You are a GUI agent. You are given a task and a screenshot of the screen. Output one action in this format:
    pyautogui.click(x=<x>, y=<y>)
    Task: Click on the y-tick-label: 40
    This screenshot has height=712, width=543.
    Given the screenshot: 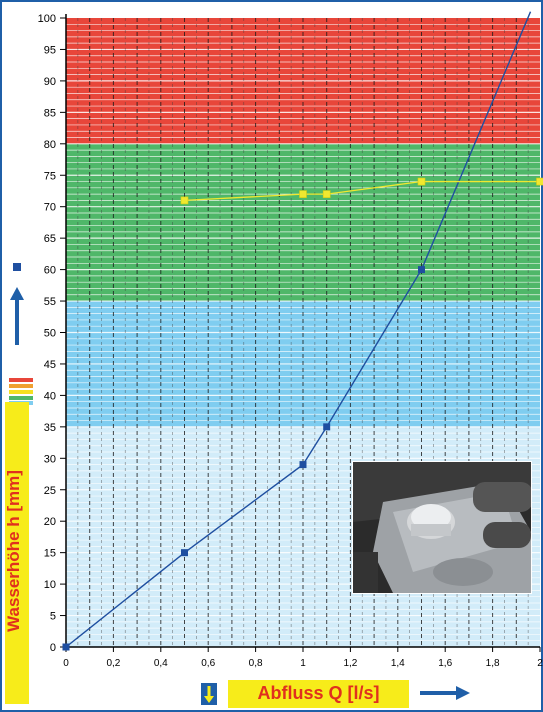 What is the action you would take?
    pyautogui.click(x=50, y=396)
    